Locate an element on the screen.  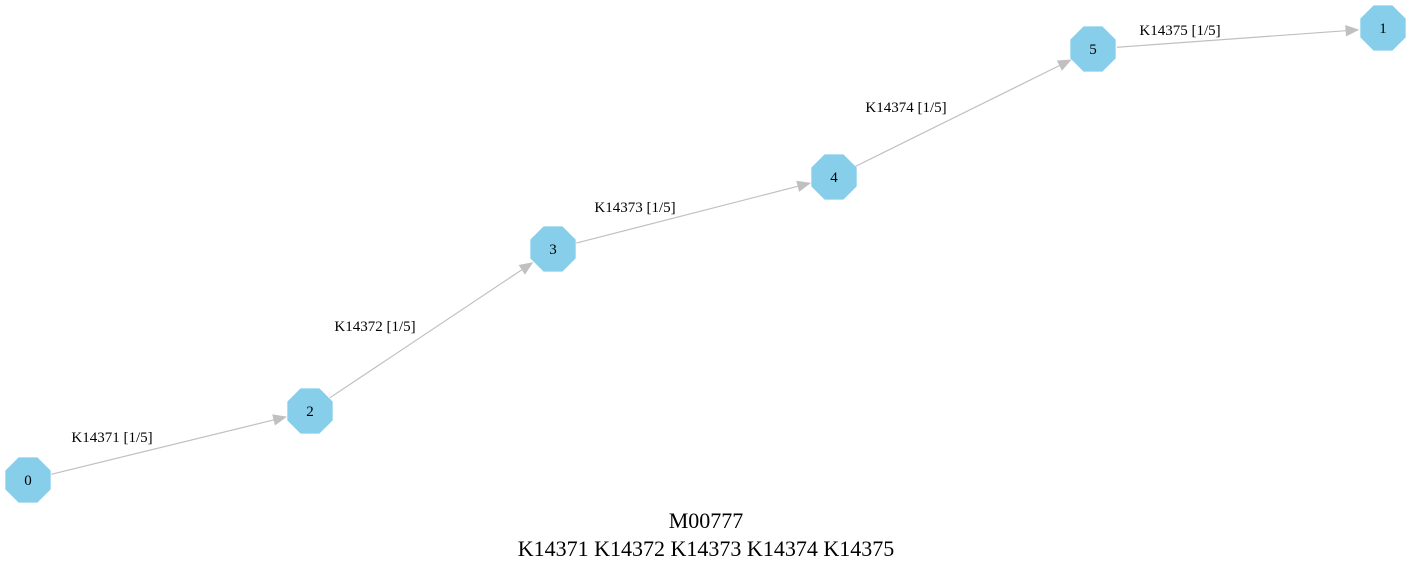
edge-label: K14374 [1/5] is located at coordinates (905, 108).